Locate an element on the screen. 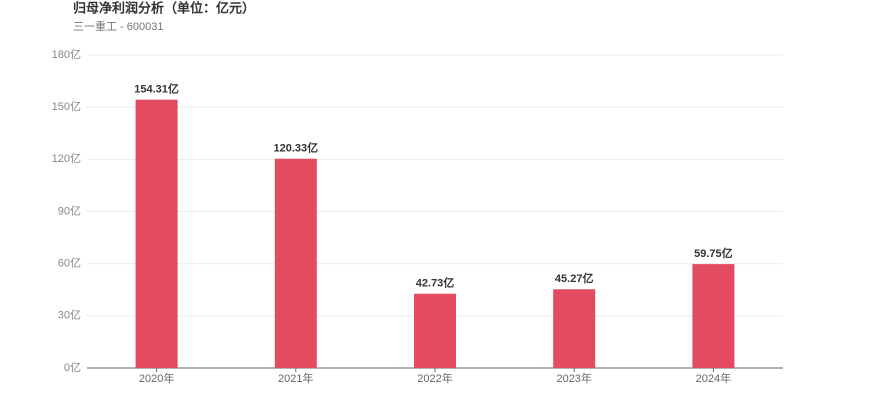  x-tick-label: 2023年 is located at coordinates (573, 378).